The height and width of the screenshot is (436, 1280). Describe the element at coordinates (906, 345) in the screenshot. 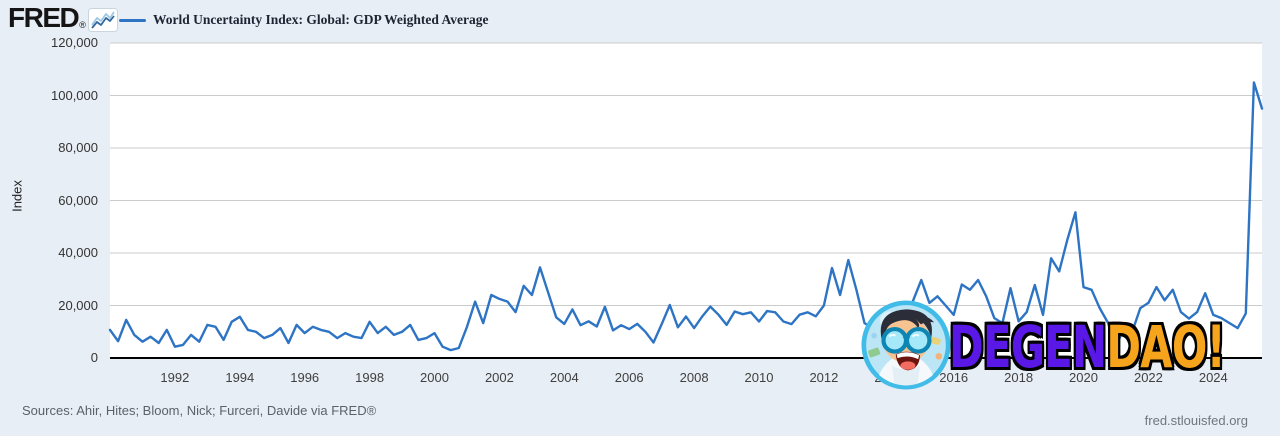

I see `laughing-goggles-avatar-icon` at that location.